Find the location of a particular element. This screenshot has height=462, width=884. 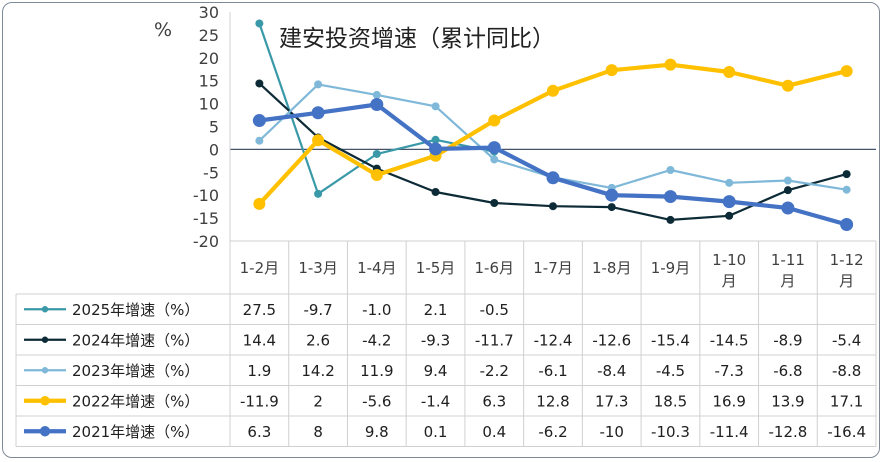

table-cell: -6.1 is located at coordinates (552, 371).